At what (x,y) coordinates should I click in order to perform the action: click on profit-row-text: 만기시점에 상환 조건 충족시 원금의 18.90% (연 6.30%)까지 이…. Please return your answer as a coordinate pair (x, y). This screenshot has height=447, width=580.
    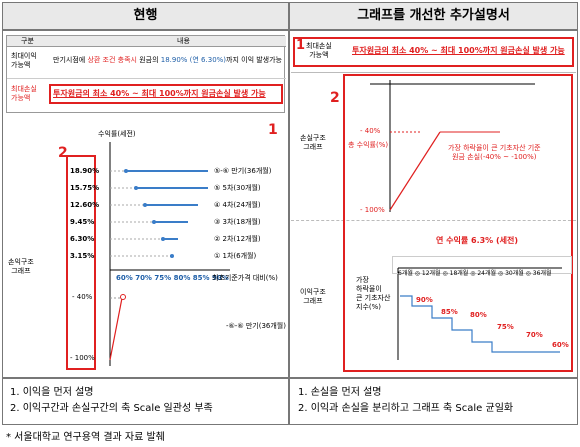
    Looking at the image, I should click on (169, 60).